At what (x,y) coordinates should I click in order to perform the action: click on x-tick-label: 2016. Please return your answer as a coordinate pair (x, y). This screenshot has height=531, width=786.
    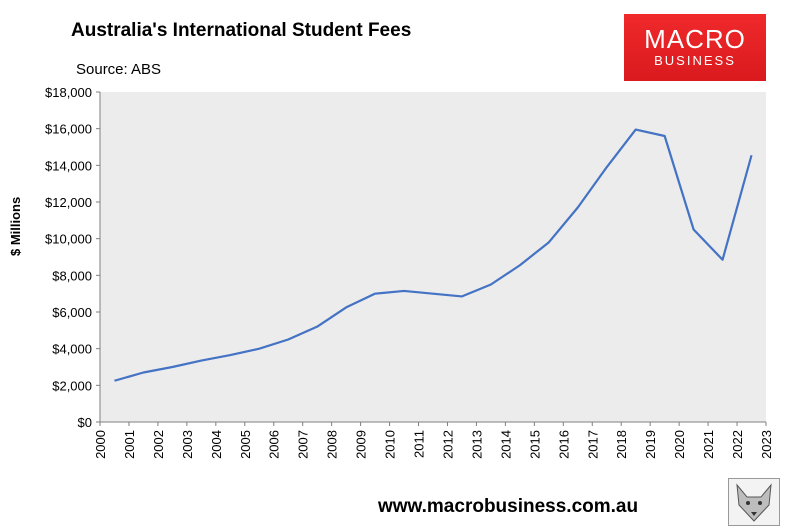
    Looking at the image, I should click on (563, 444).